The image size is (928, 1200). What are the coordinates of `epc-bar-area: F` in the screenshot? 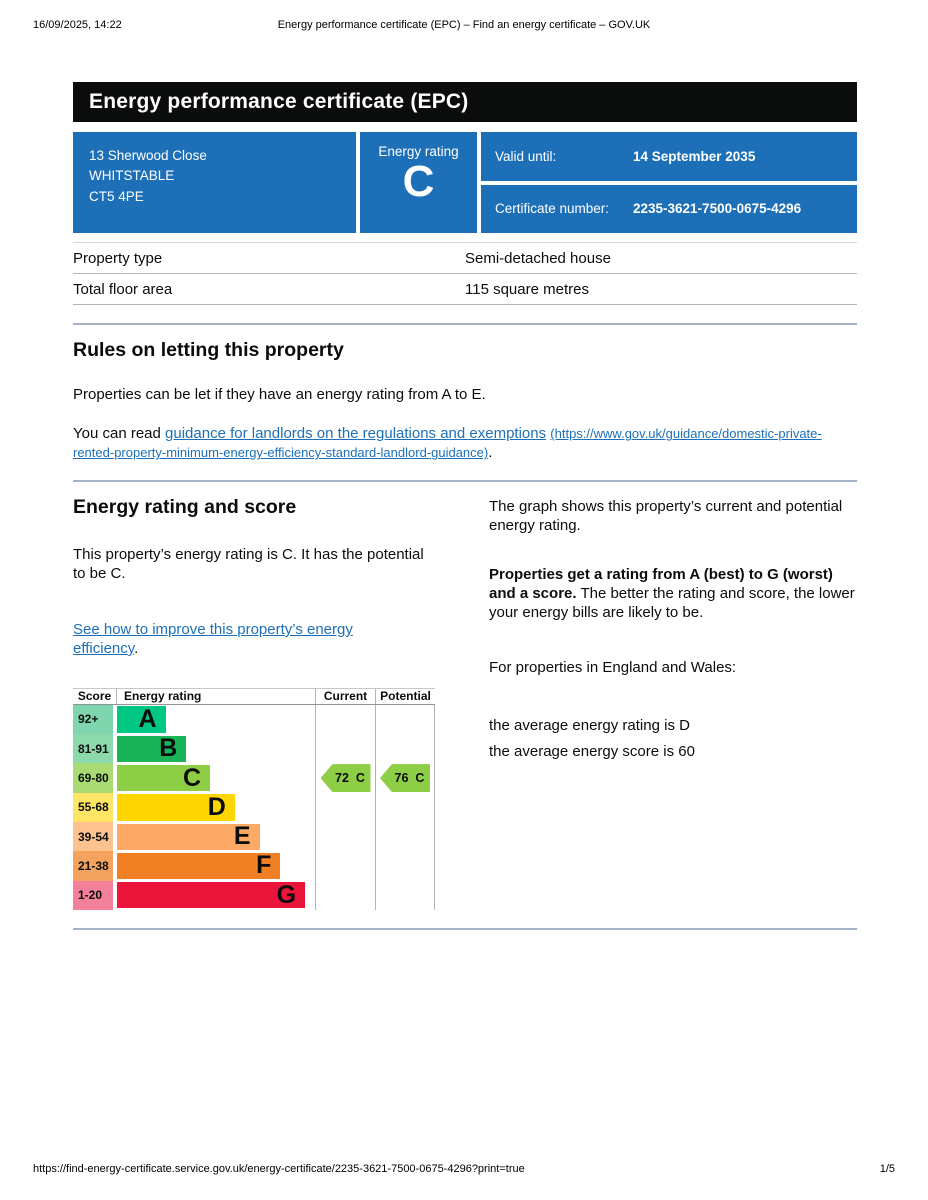 It's located at (216, 865).